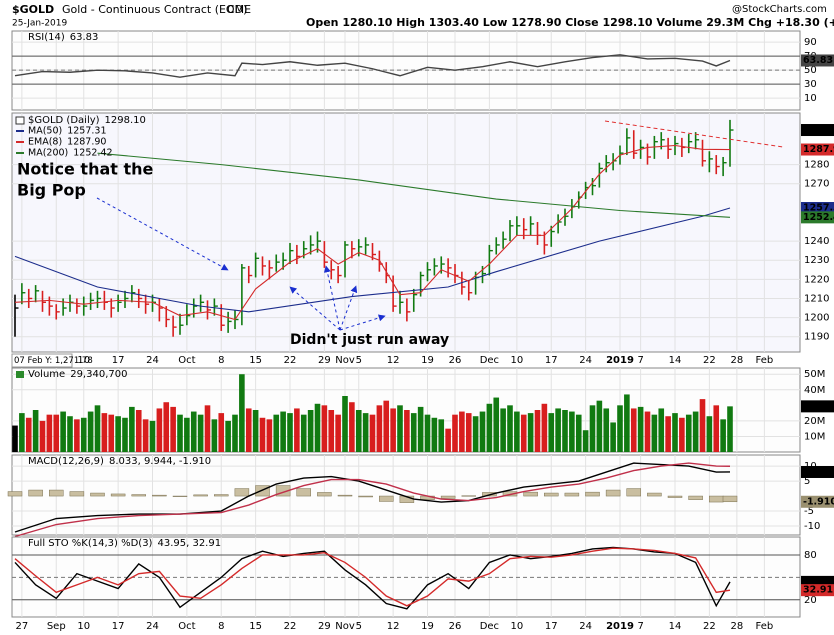 This screenshot has height=635, width=834. Describe the element at coordinates (814, 374) in the screenshot. I see `y-tick-label: 50M` at that location.